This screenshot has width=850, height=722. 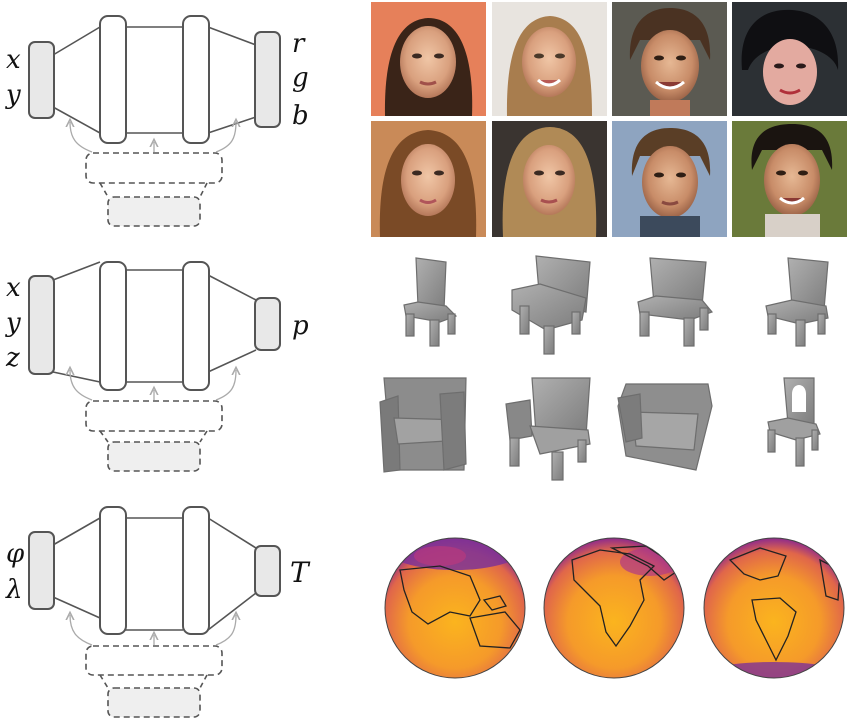 I want to click on output-symbol: r, so click(x=299, y=44).